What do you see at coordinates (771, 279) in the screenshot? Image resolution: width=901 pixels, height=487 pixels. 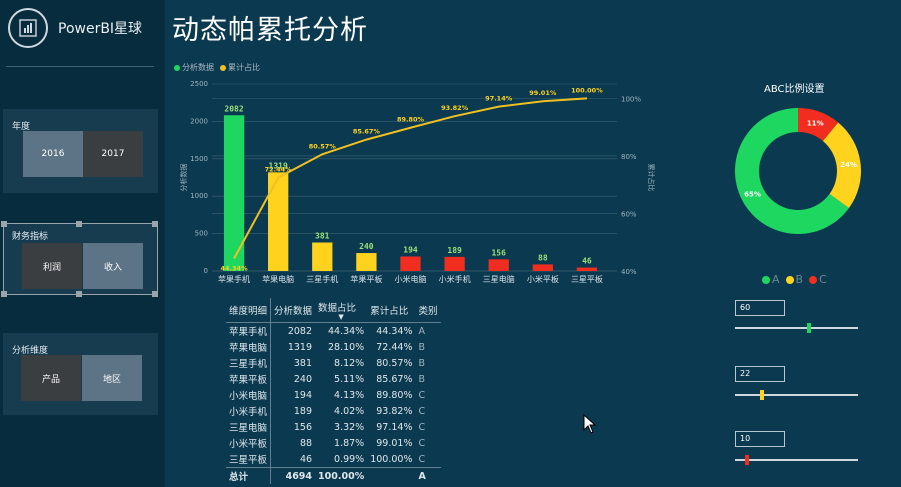 I see `abc-legend-a: A` at bounding box center [771, 279].